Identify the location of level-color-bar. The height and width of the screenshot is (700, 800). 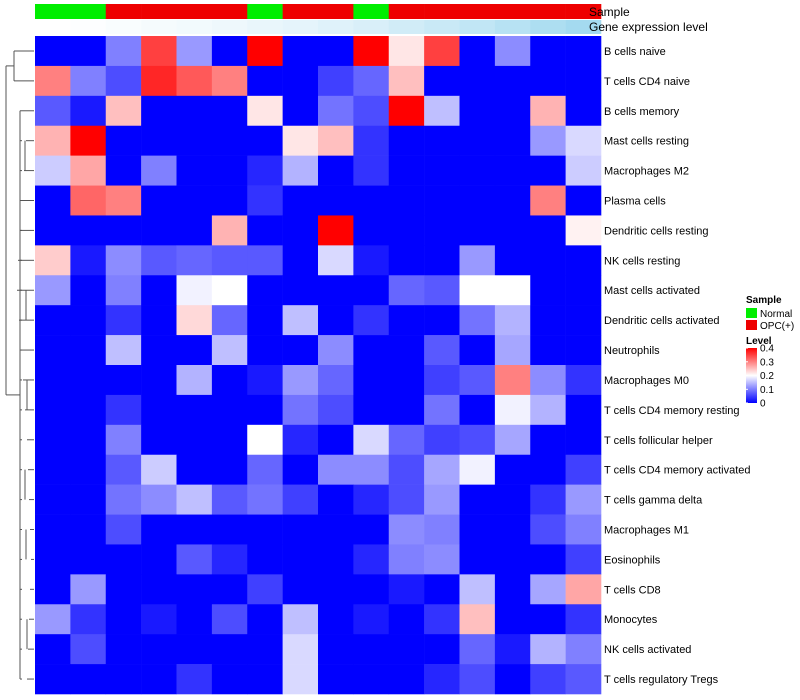
(751, 375).